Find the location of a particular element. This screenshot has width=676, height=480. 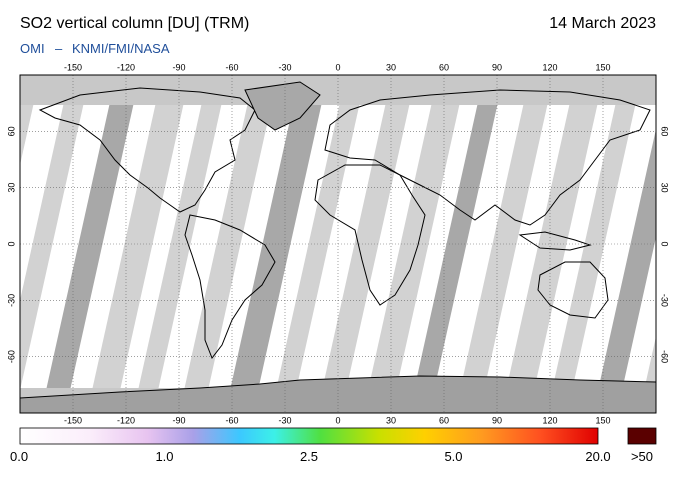

colorbar-labels: 0.0 1.0 2.5 5.0 20.0 is located at coordinates (310, 456).